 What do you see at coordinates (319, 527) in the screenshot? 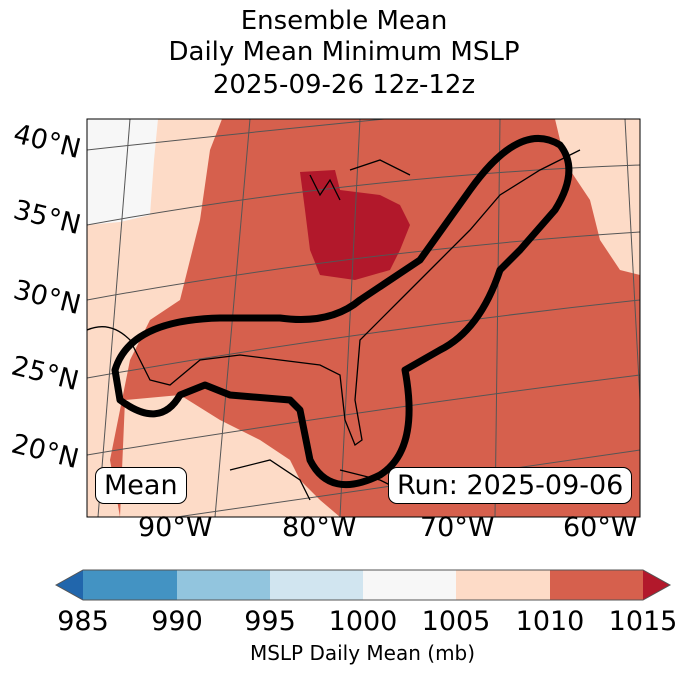
I see `lon-label-80w: 80°W` at bounding box center [319, 527].